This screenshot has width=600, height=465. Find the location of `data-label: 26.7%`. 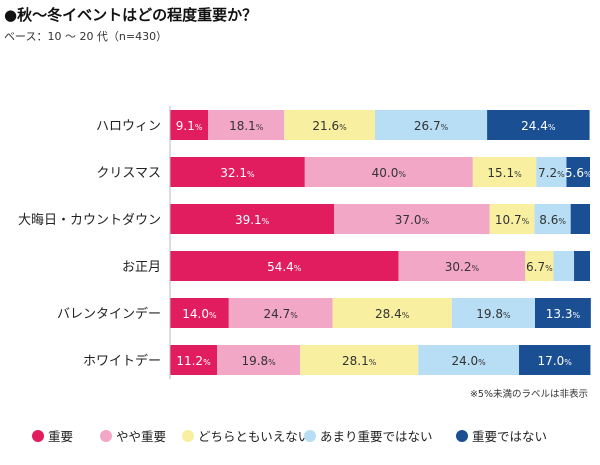

data-label: 26.7% is located at coordinates (431, 126).